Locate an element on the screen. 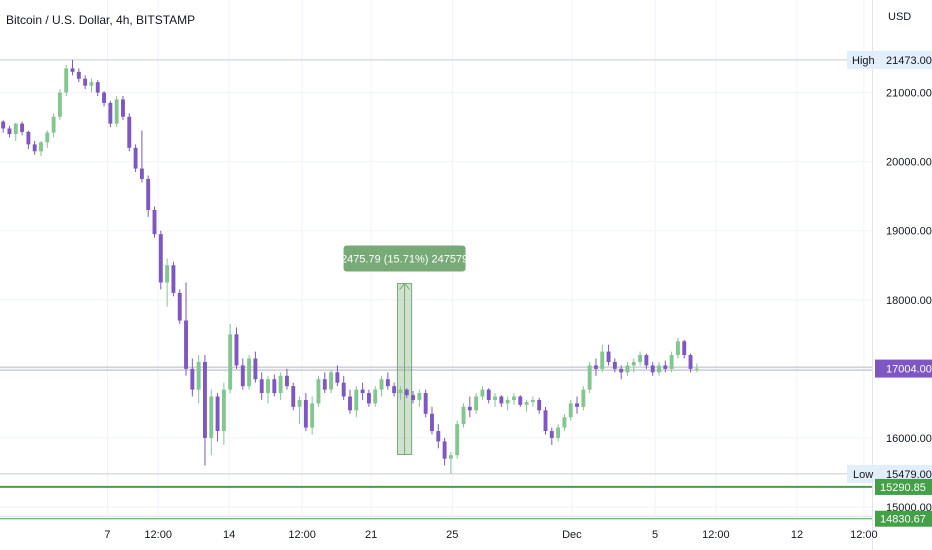 The width and height of the screenshot is (932, 550). price-range-measure: 2475.79 (15.71%) 247579 is located at coordinates (404, 350).